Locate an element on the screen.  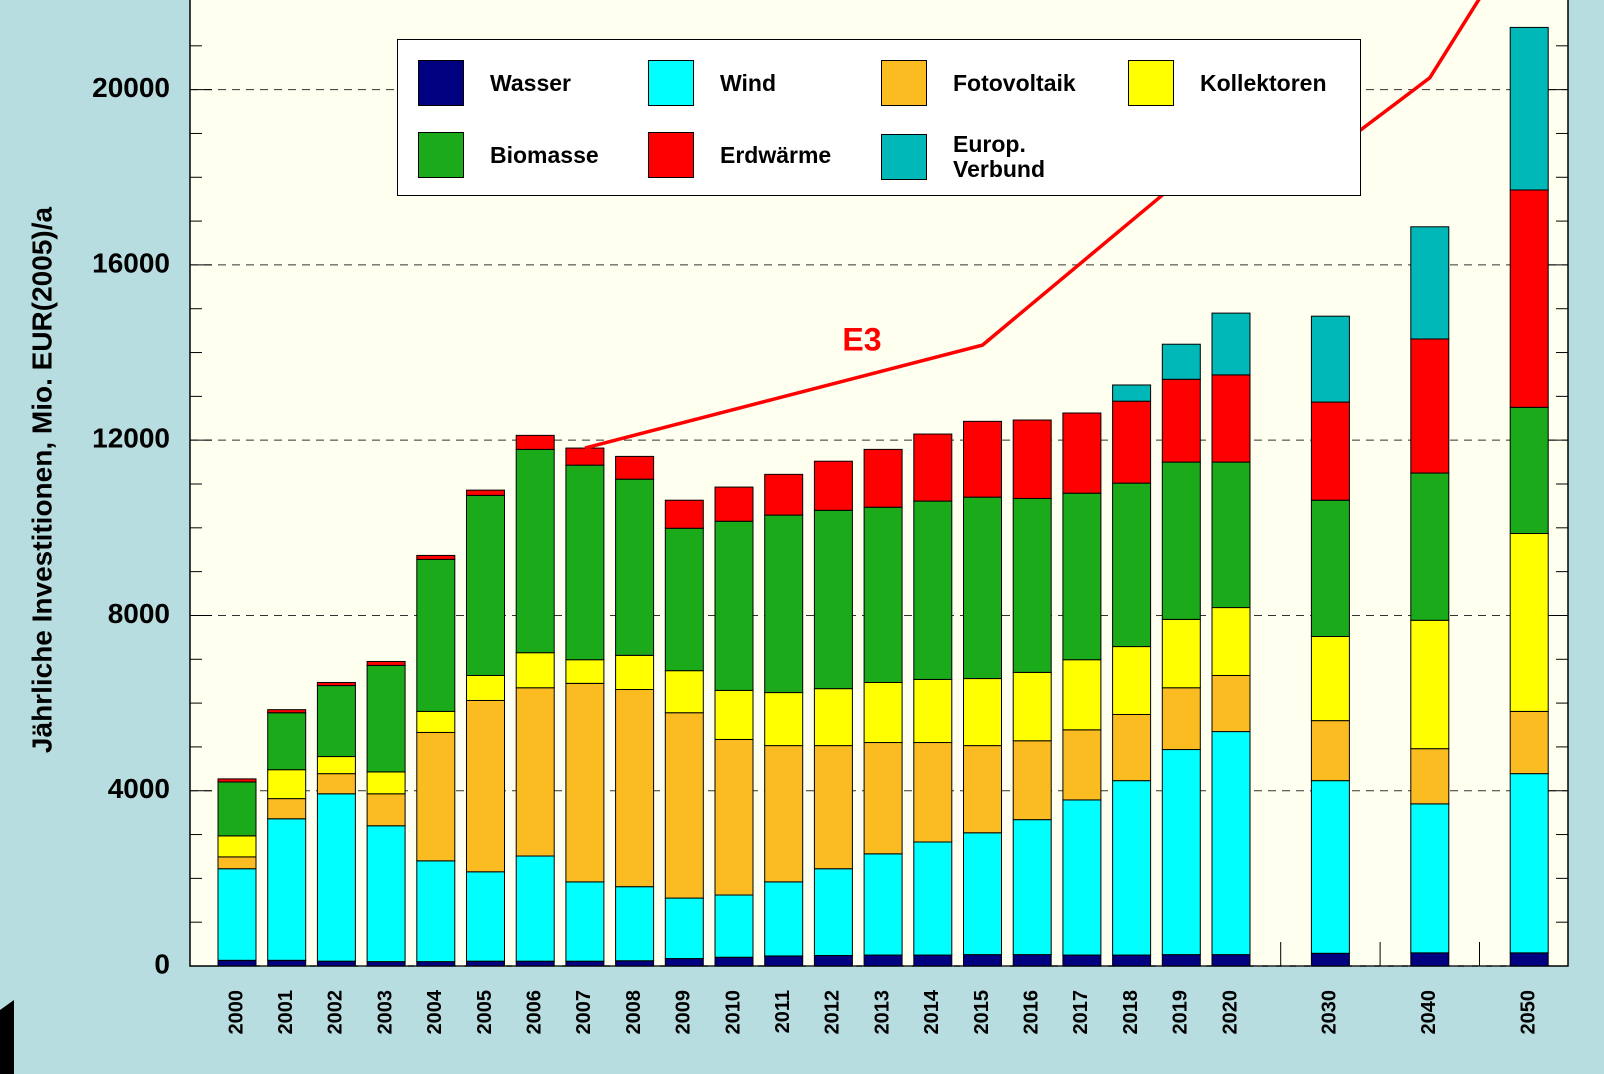
x-tick-label: 2010 is located at coordinates (733, 1012).